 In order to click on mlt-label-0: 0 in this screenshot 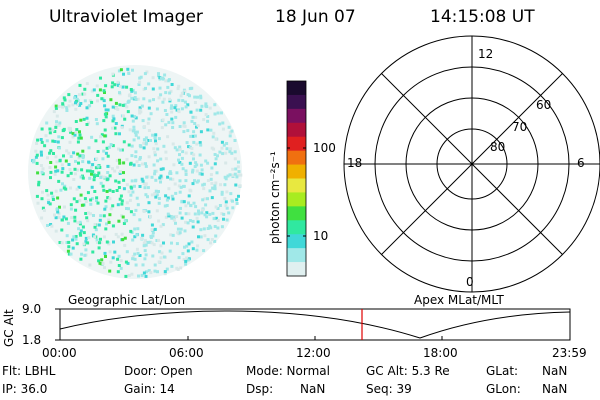, I will do `click(470, 282)`.